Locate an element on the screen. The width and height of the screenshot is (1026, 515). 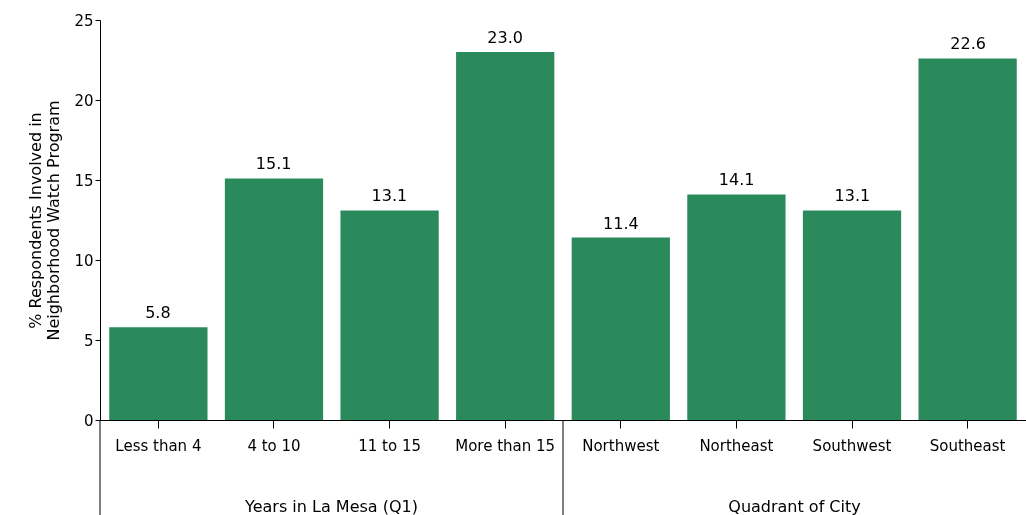
data-label: 15.1 is located at coordinates (273, 164).